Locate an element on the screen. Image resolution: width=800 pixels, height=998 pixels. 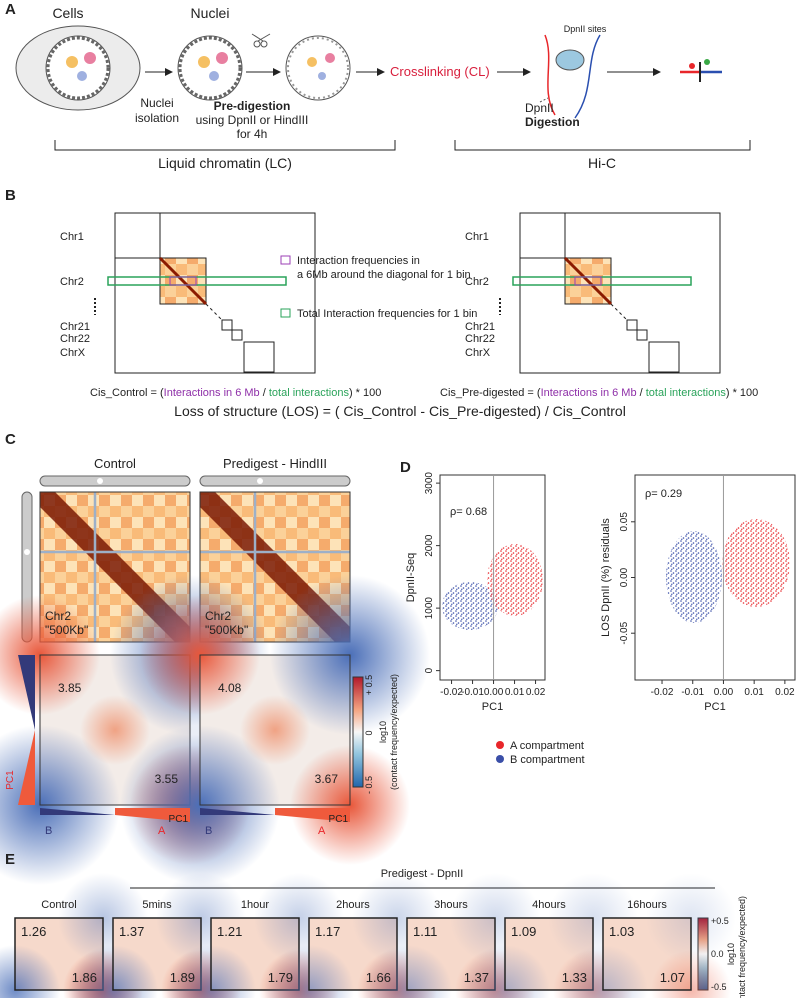
panel-label: A is located at coordinates (10, 9).